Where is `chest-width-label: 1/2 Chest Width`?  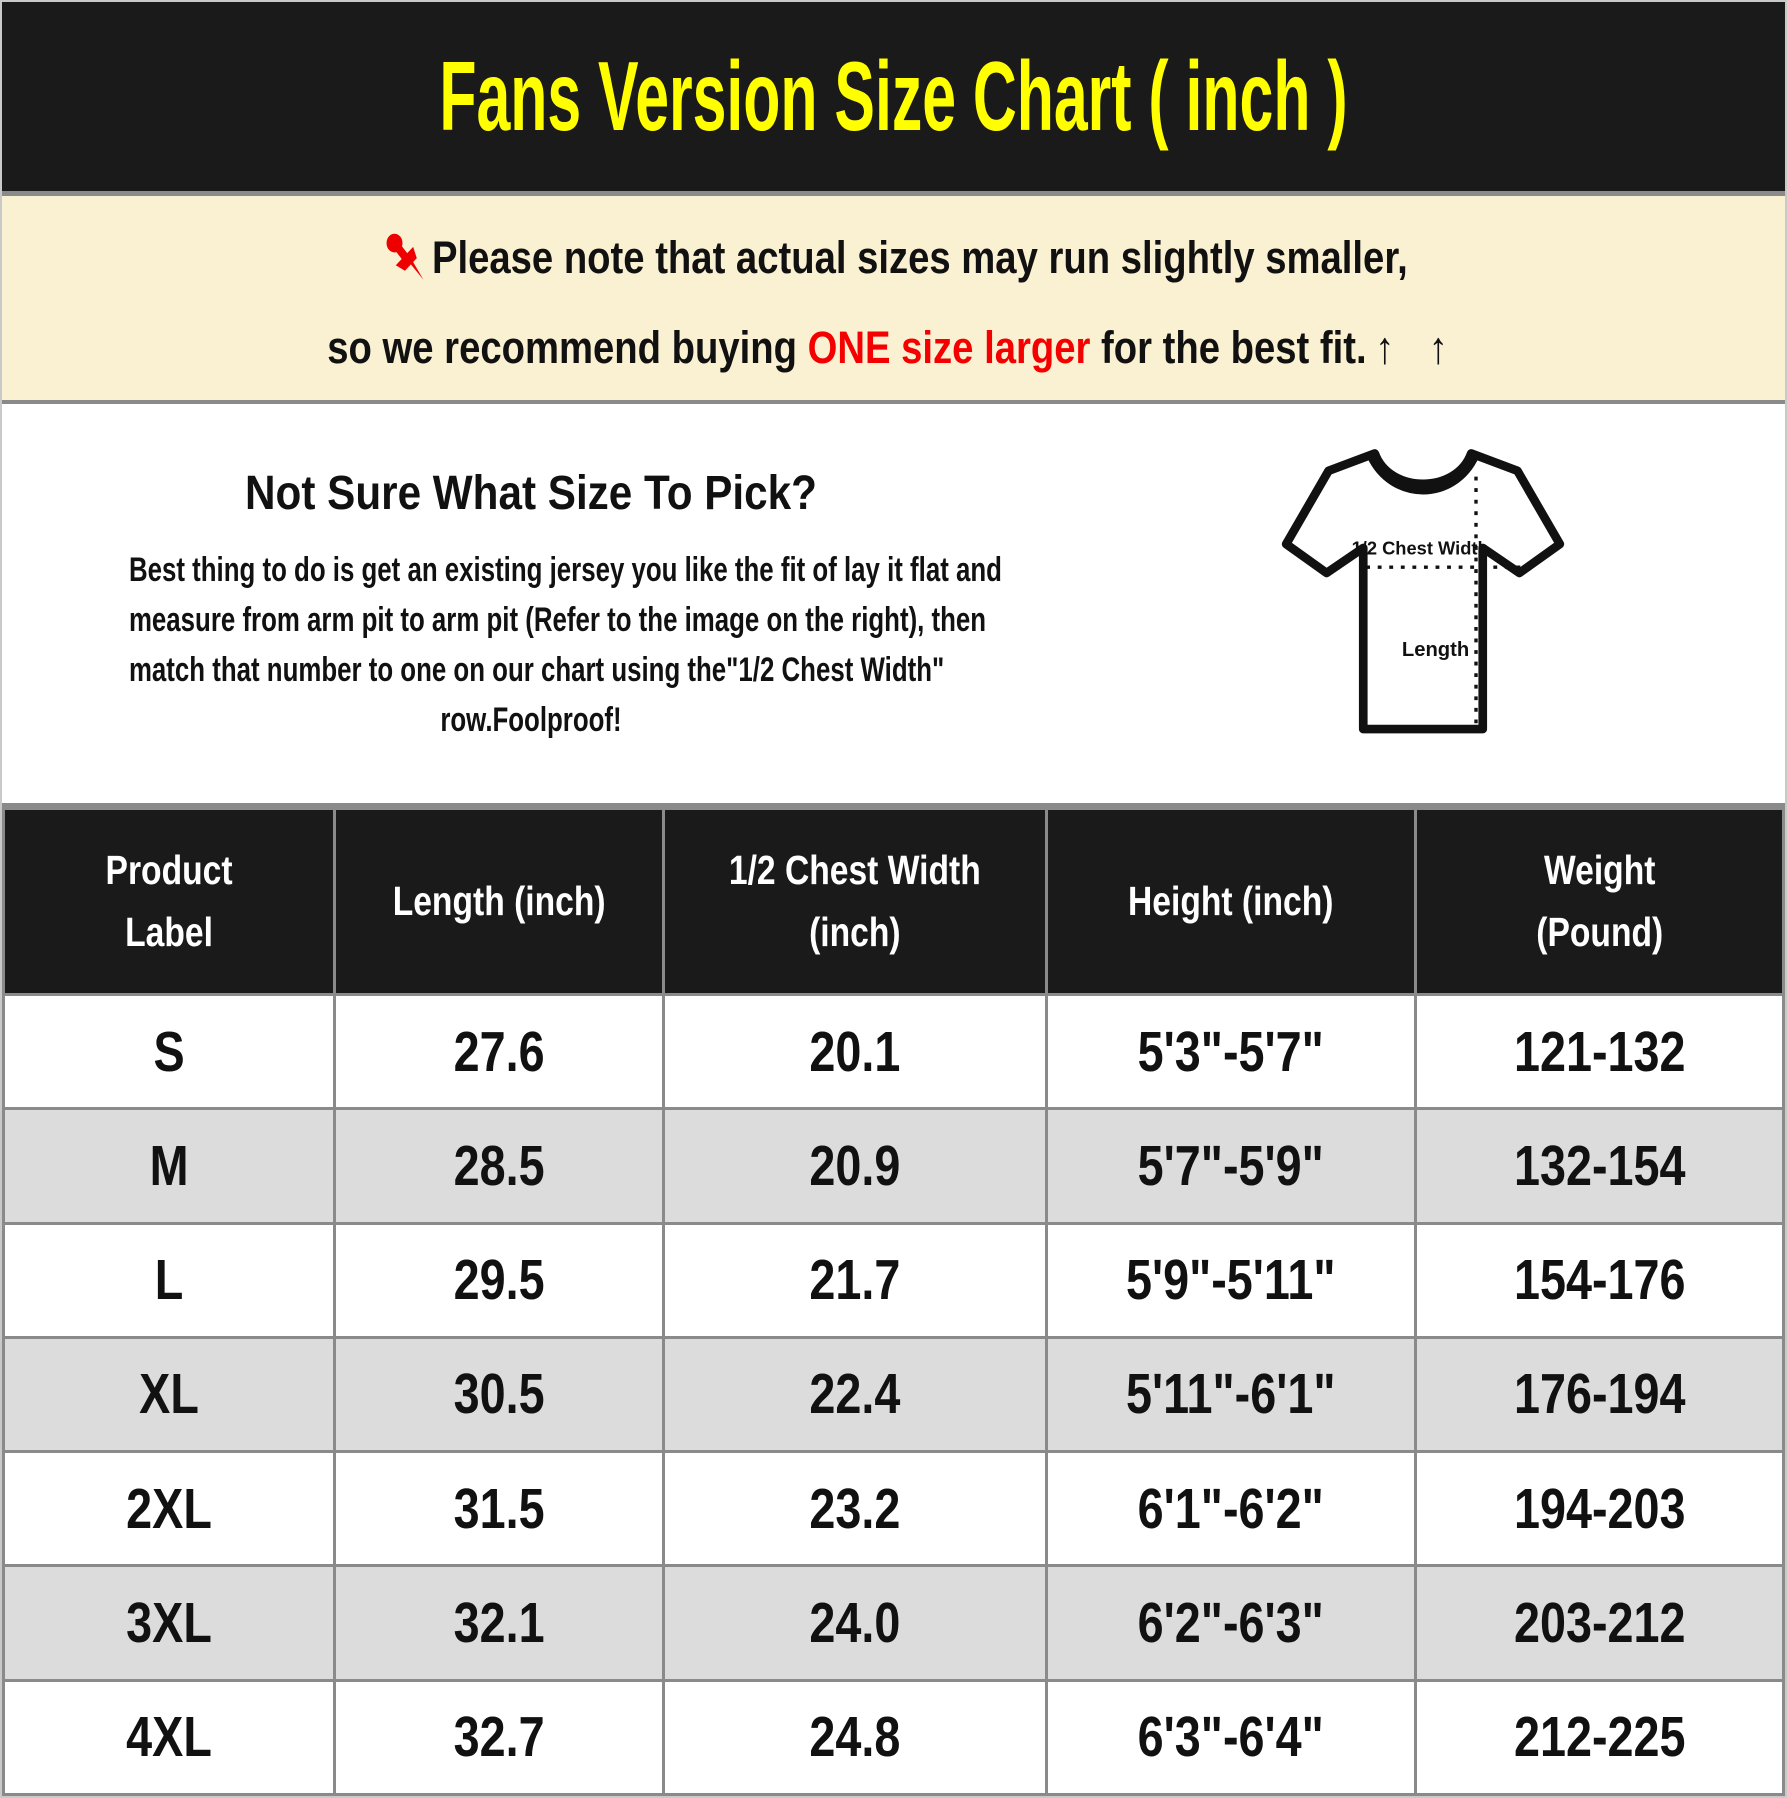
chest-width-label: 1/2 Chest Width is located at coordinates (1419, 548).